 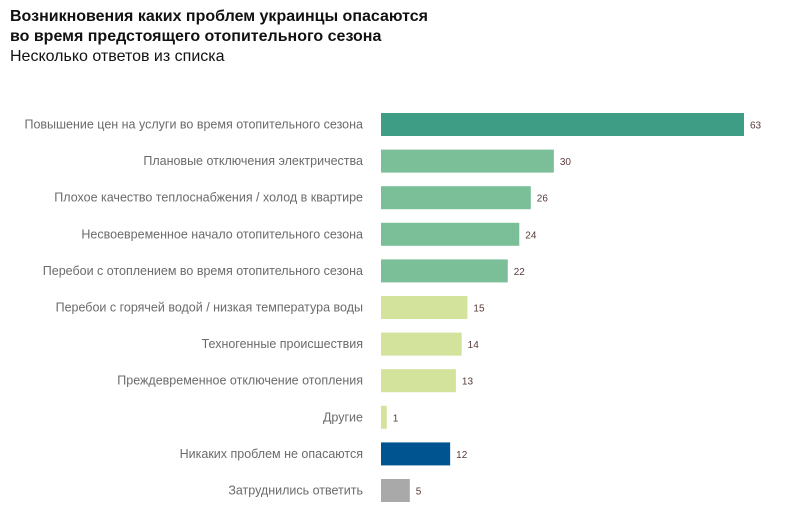 I want to click on category-label: Техногенные происшествия, so click(x=282, y=344).